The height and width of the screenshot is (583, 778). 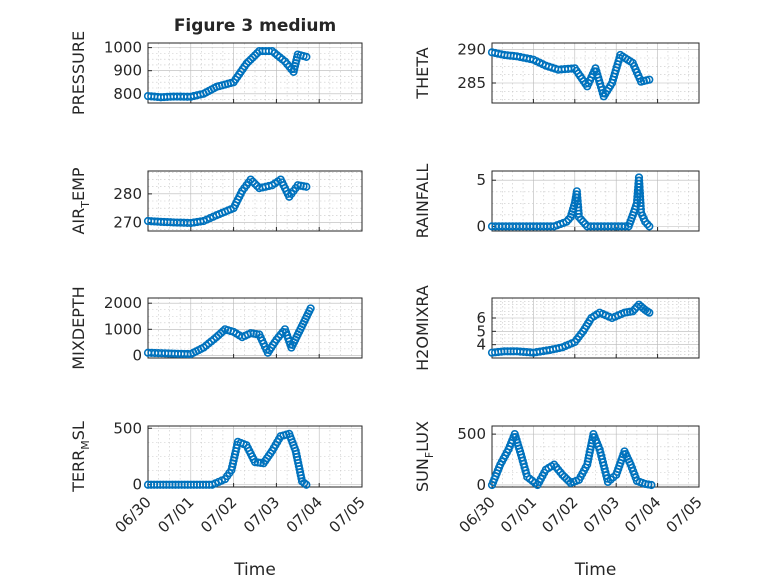 I want to click on y-tick-label: 285, so click(x=471, y=83).